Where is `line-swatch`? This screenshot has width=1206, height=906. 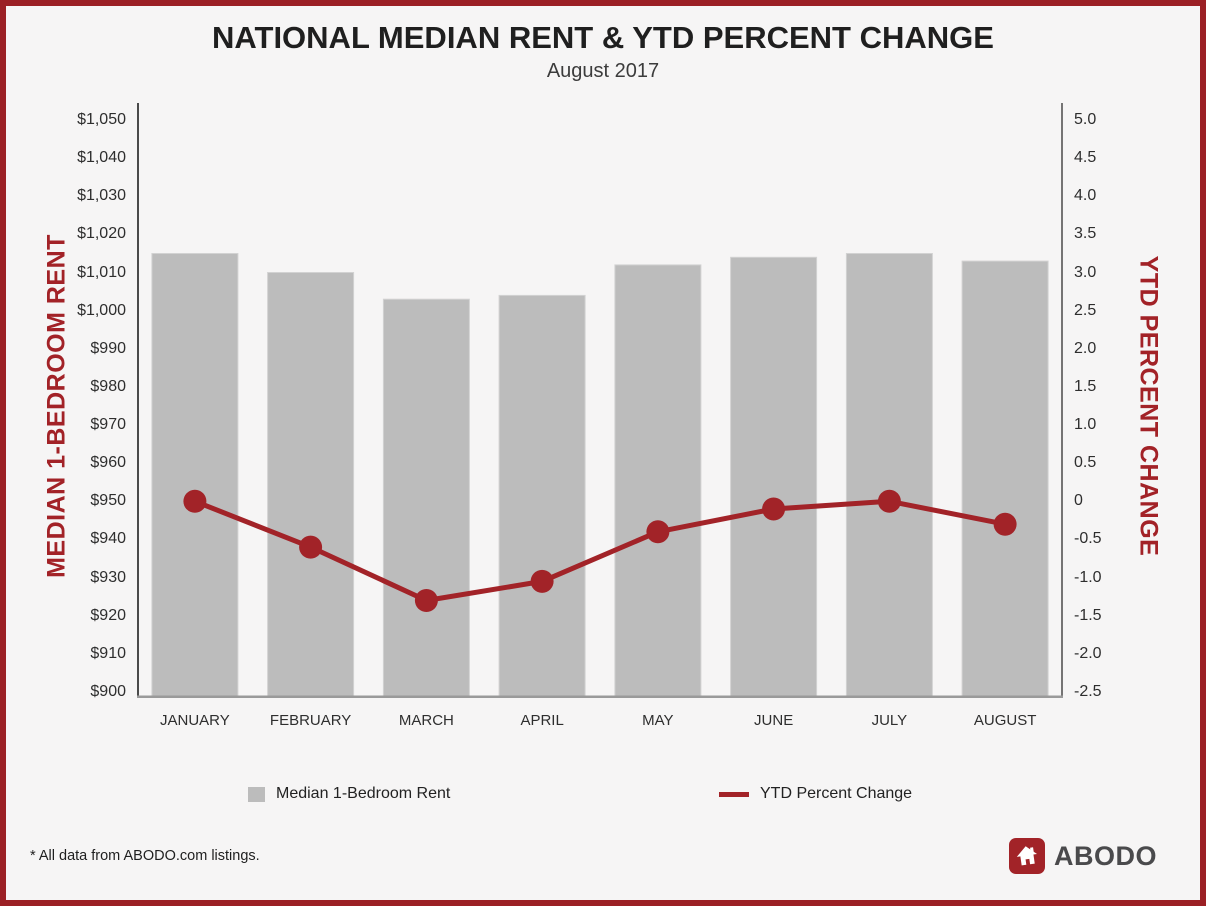 line-swatch is located at coordinates (734, 794).